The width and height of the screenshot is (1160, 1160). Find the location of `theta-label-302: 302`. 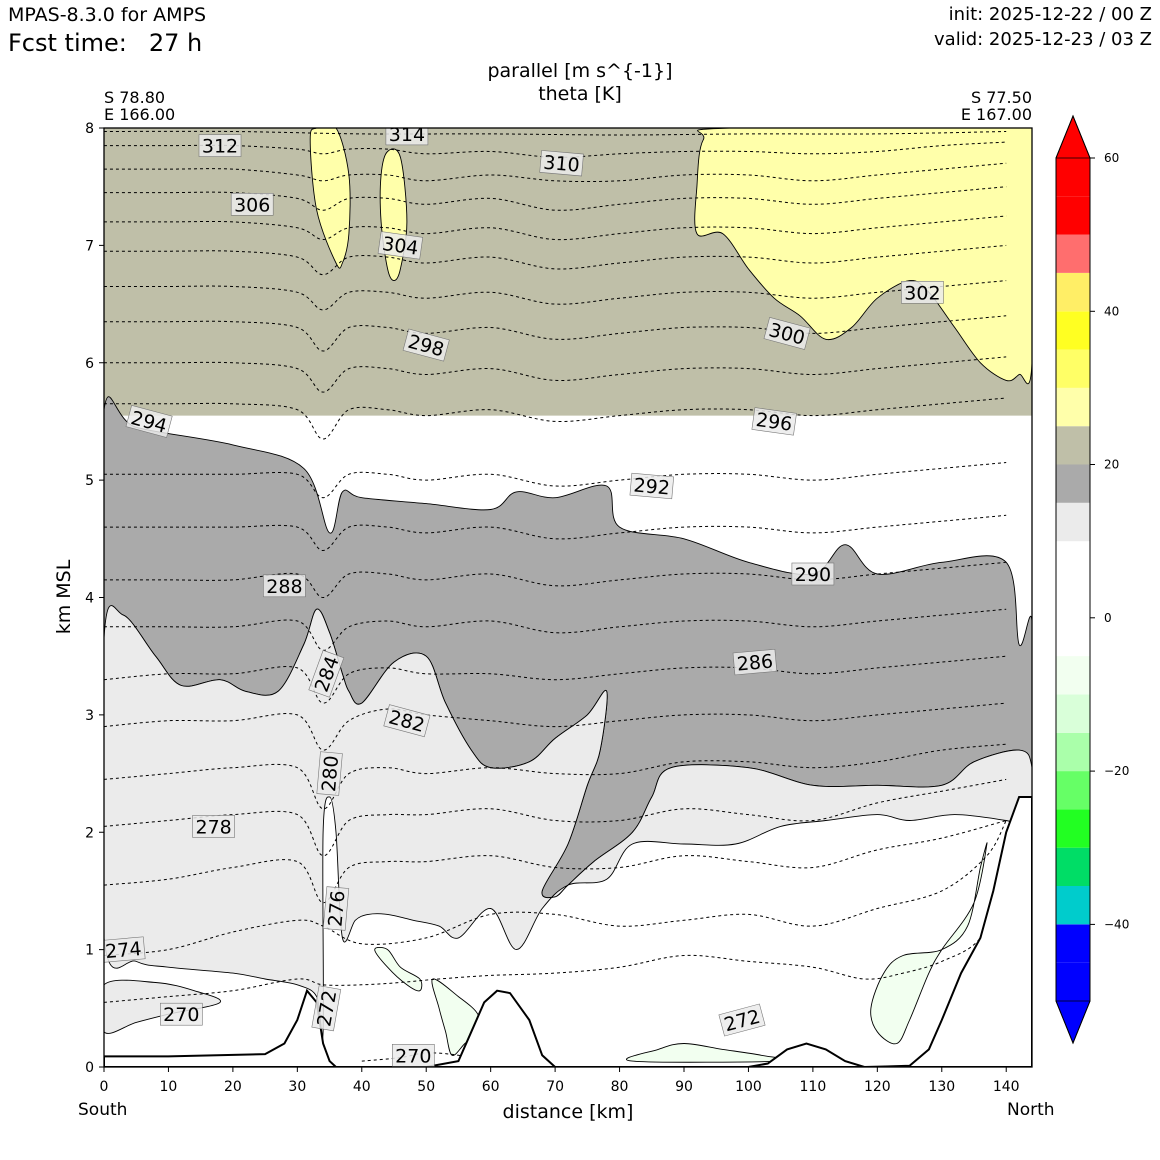

theta-label-302: 302 is located at coordinates (922, 292).